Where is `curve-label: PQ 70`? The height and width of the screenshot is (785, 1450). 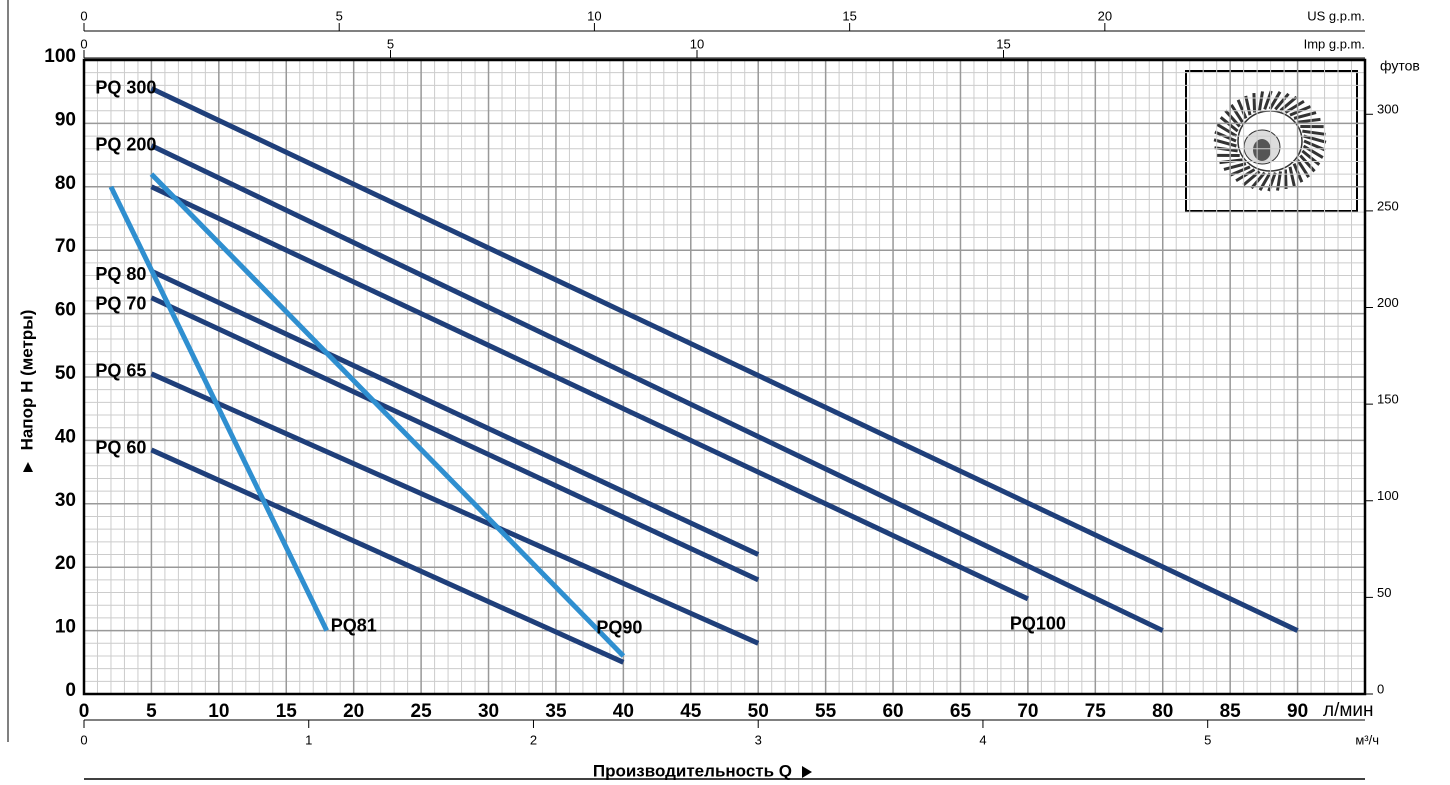 curve-label: PQ 70 is located at coordinates (120, 304).